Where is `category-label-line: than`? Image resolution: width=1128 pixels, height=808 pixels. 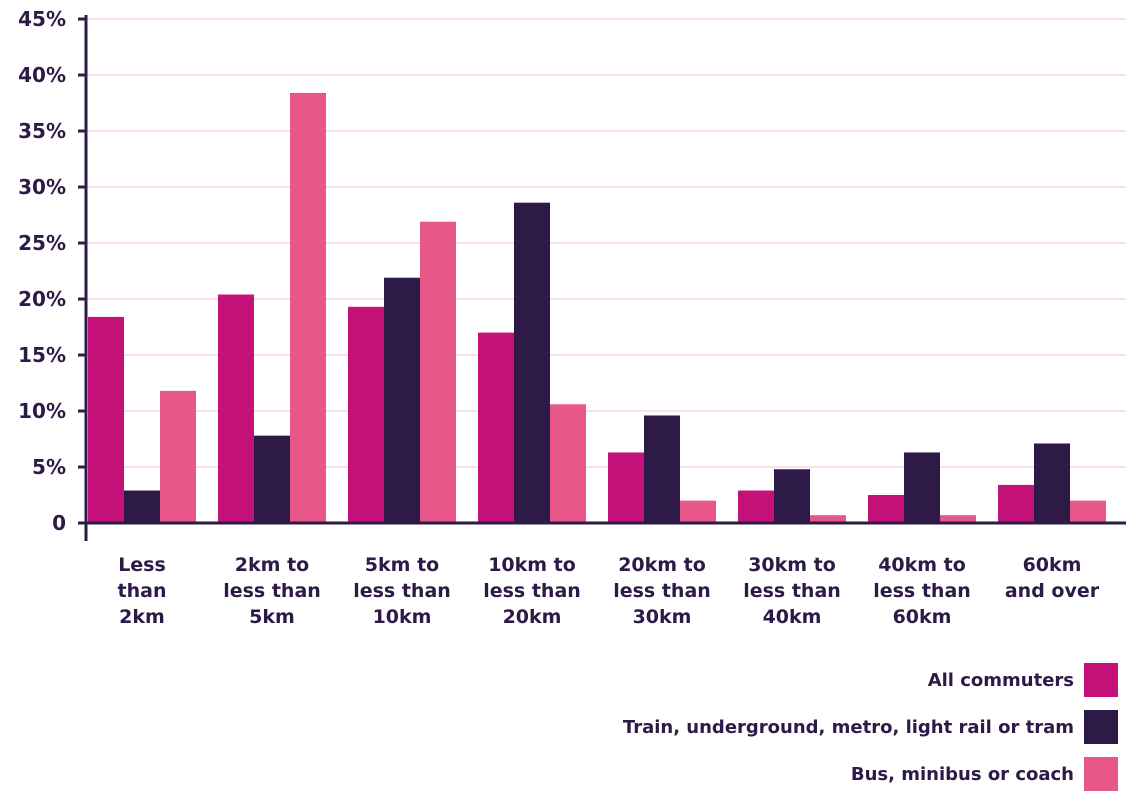
category-label-line: than is located at coordinates (142, 591).